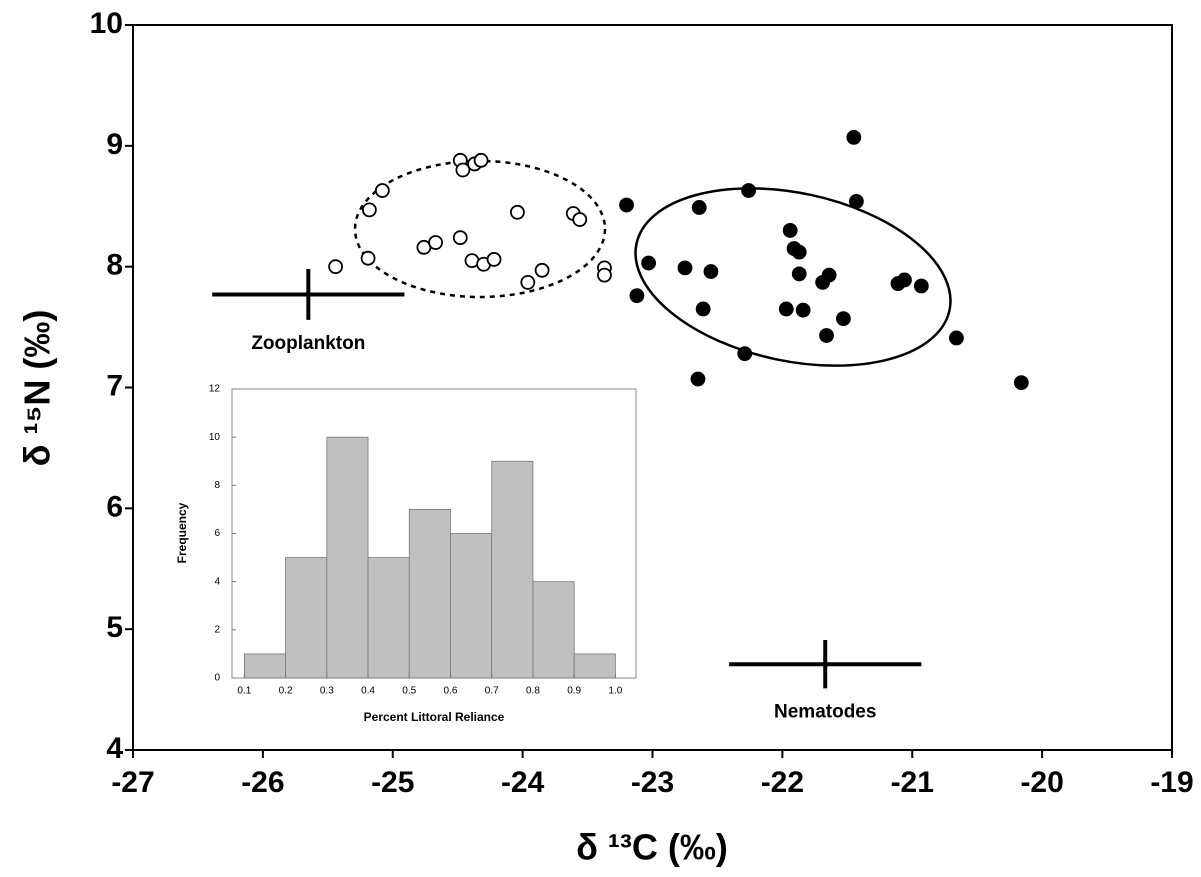 The image size is (1201, 877). What do you see at coordinates (782, 782) in the screenshot?
I see `x-tick-label: -22` at bounding box center [782, 782].